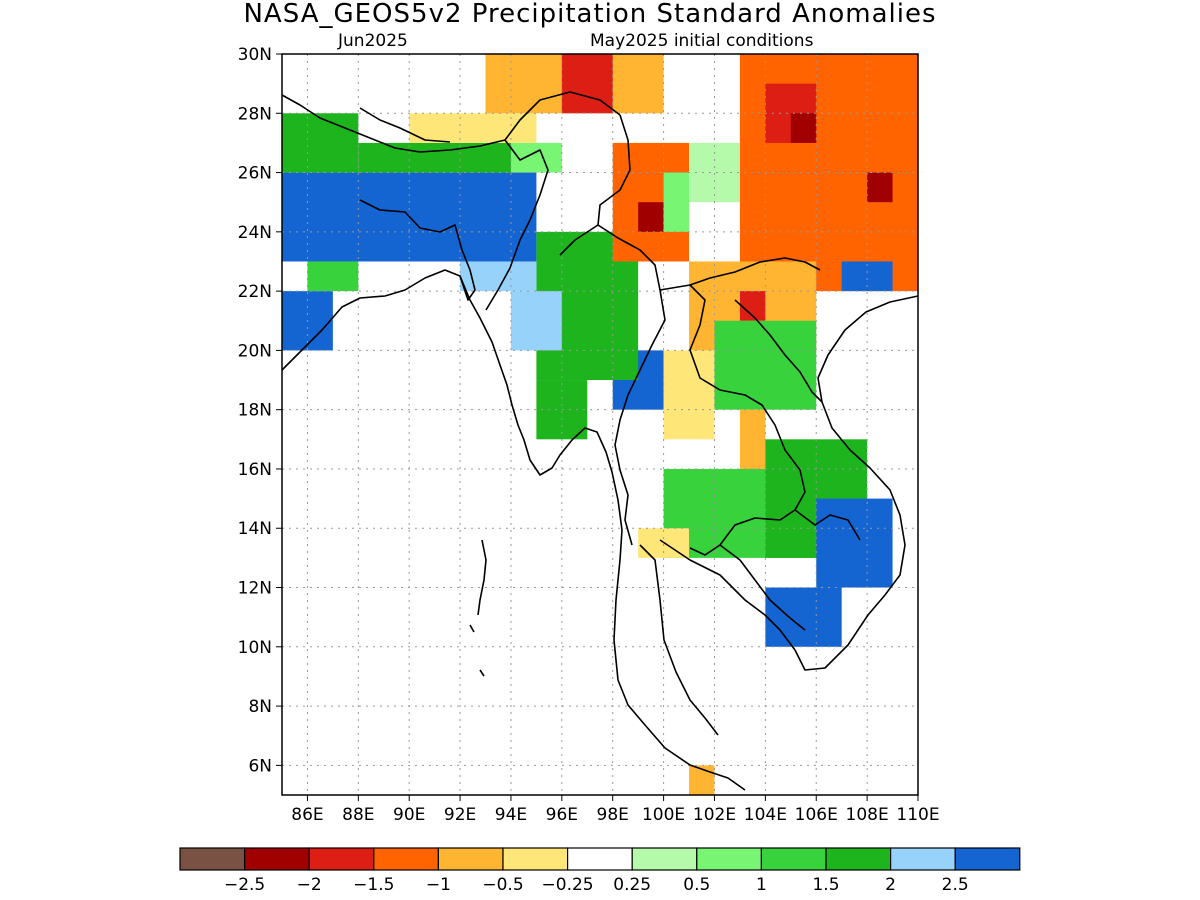 The height and width of the screenshot is (900, 1200). I want to click on lat-label: 30N, so click(255, 55).